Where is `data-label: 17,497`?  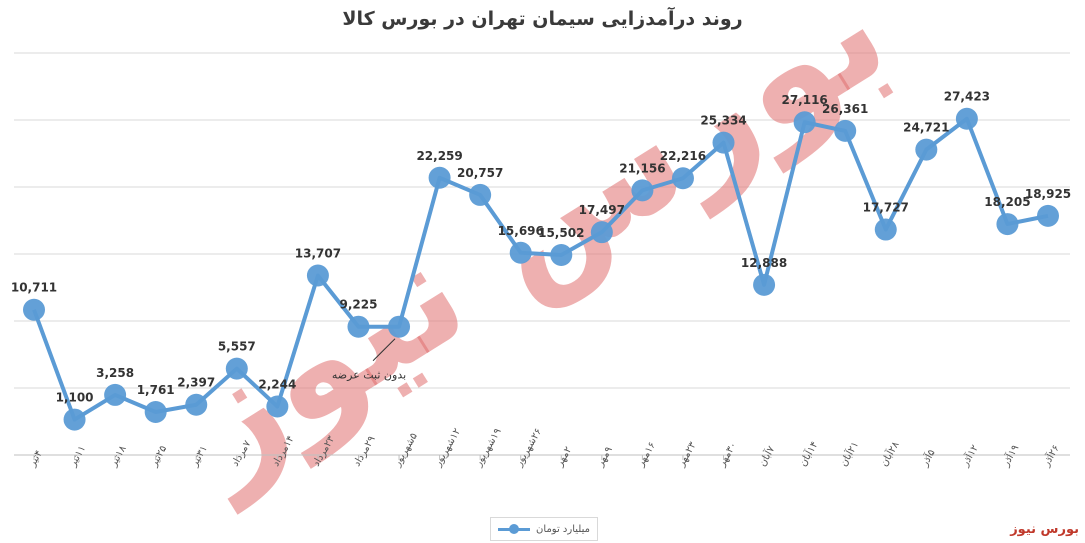
data-label: 17,497 is located at coordinates (602, 210).